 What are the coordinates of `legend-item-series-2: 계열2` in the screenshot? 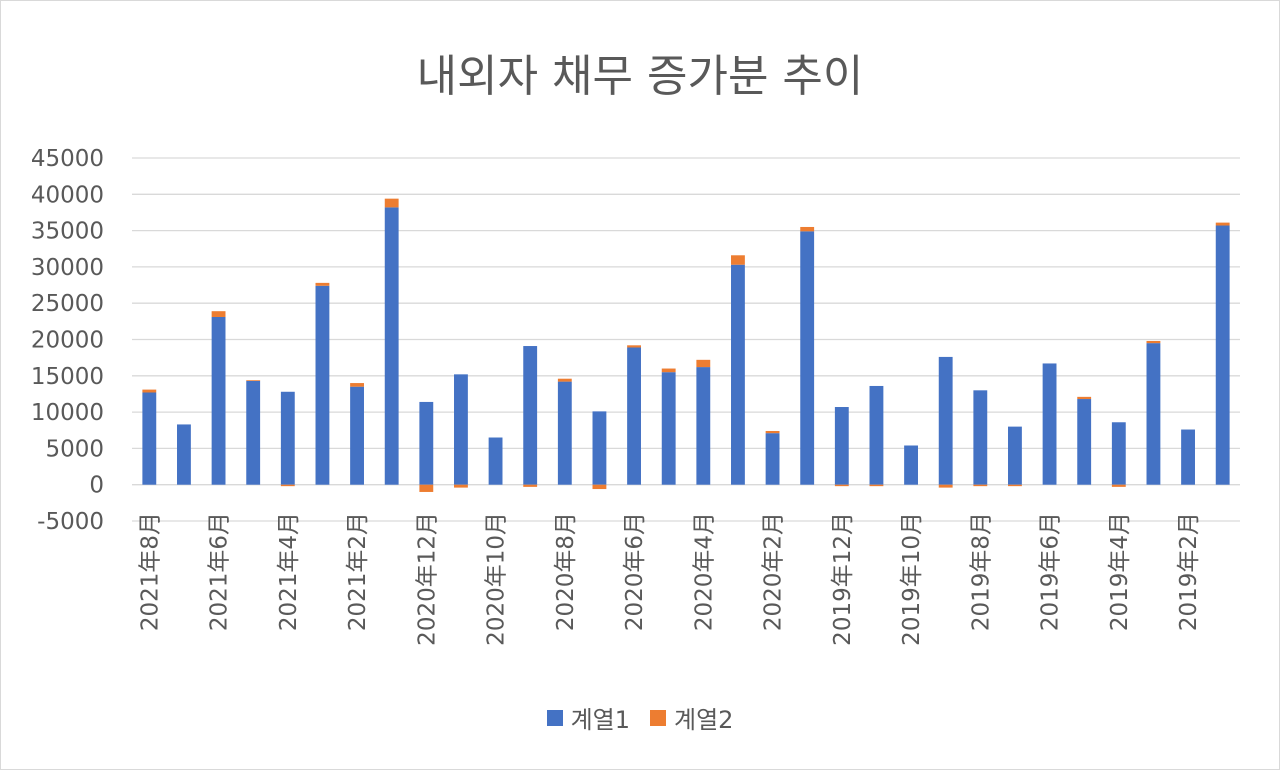 It's located at (691, 717).